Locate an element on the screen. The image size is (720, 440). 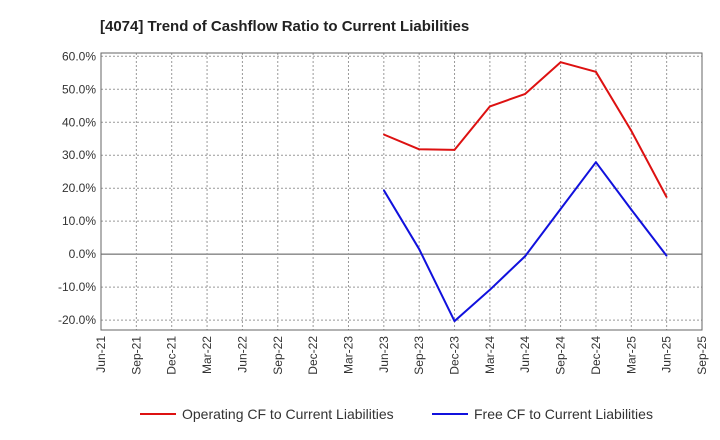
x-tick-label: Jun-22 is located at coordinates (242, 354).